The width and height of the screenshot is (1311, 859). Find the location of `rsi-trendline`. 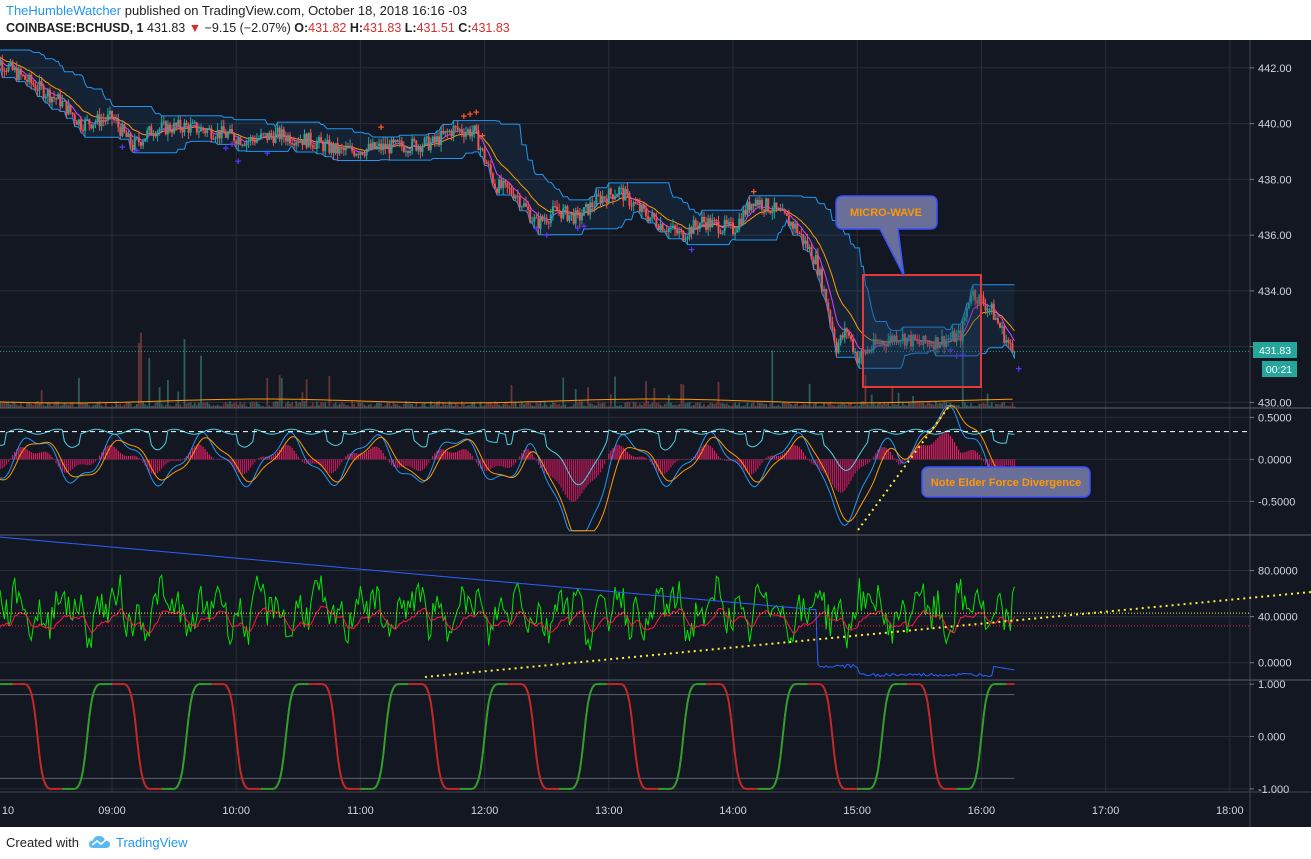

rsi-trendline is located at coordinates (867, 634).